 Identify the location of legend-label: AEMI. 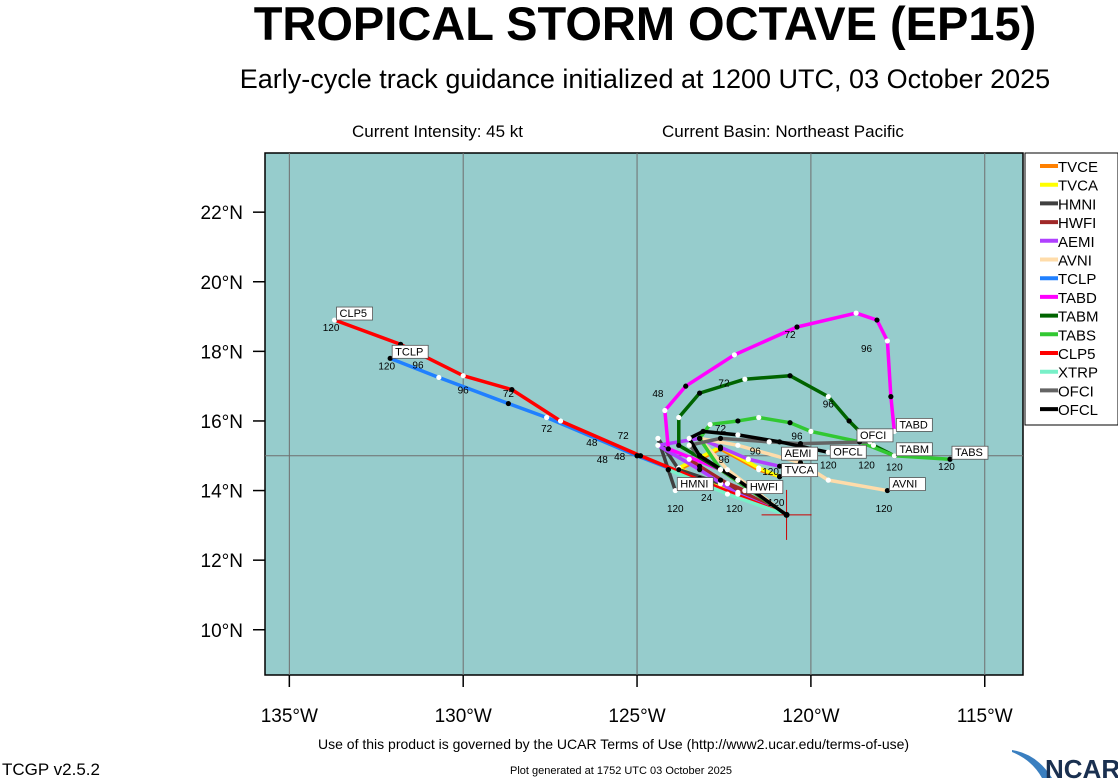
(1076, 242).